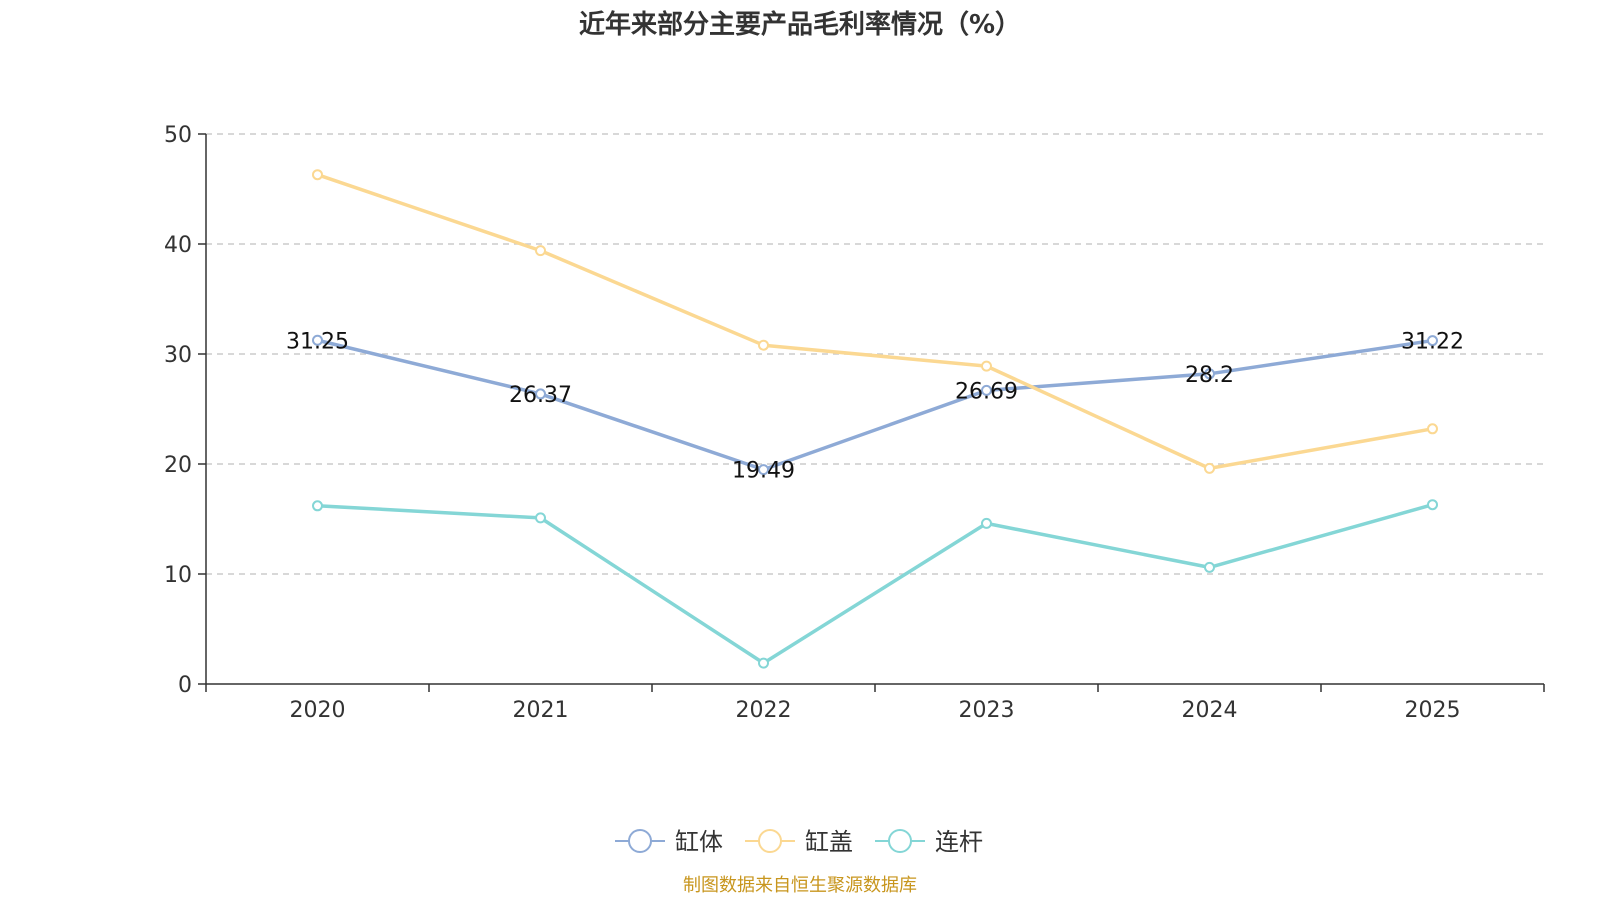 This screenshot has width=1600, height=900. I want to click on data-label: 31.22, so click(1432, 342).